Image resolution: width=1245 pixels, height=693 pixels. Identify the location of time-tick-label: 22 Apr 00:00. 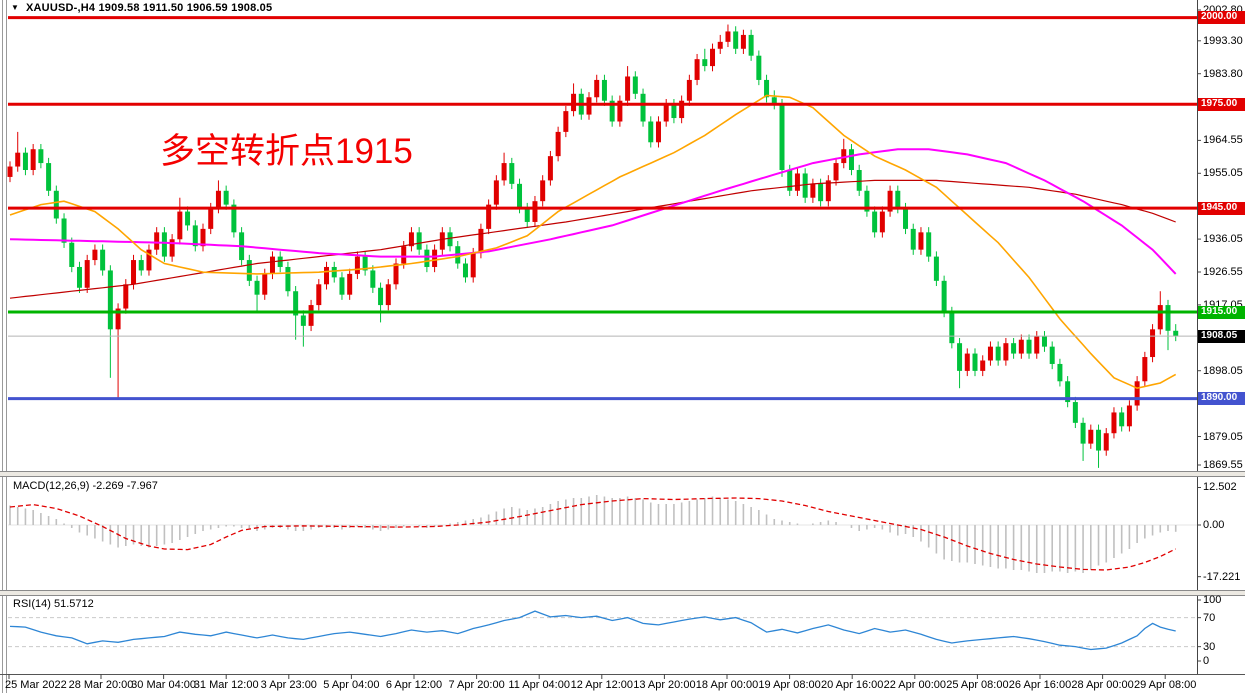
(914, 685).